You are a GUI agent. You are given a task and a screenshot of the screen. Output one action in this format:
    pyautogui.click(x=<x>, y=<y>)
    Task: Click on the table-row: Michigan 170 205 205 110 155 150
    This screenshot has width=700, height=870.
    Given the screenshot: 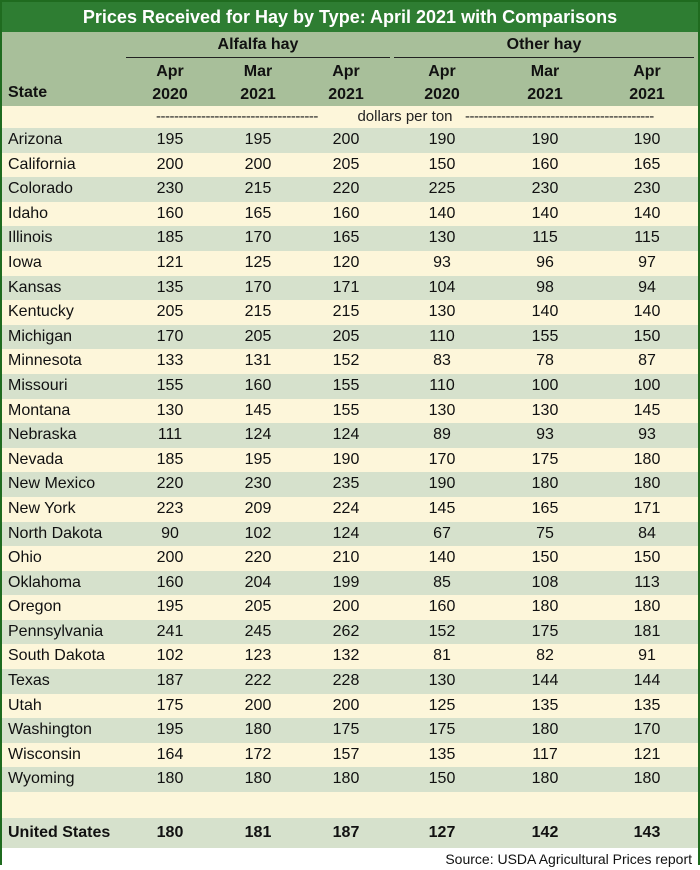 What is the action you would take?
    pyautogui.click(x=350, y=337)
    